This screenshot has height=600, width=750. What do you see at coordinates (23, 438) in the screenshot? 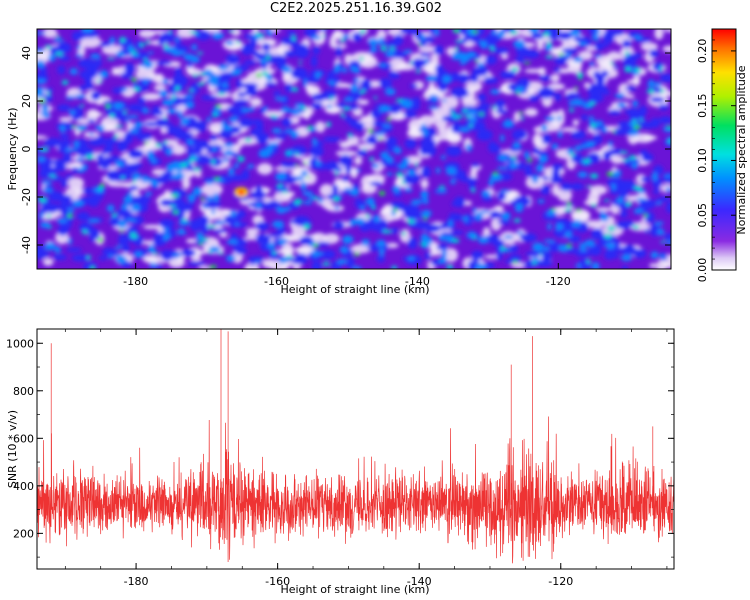
I see `snr-y-tick-label: 600` at bounding box center [23, 438].